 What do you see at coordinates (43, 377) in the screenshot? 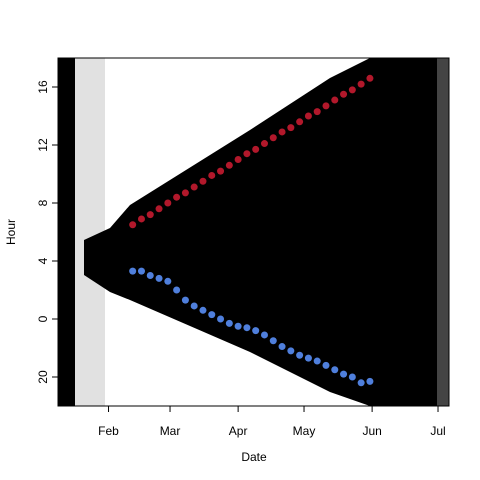
I see `y-tick-label: 20` at bounding box center [43, 377].